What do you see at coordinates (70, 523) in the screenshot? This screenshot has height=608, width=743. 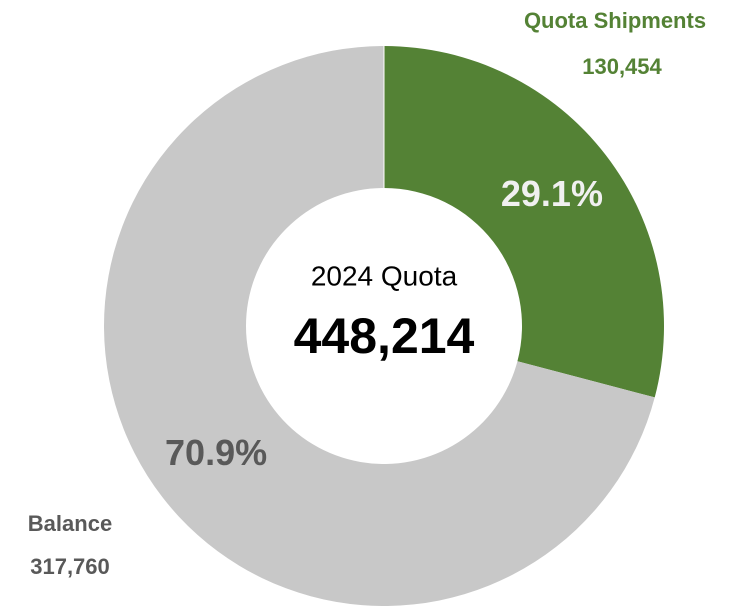 I see `category-label: Balance` at bounding box center [70, 523].